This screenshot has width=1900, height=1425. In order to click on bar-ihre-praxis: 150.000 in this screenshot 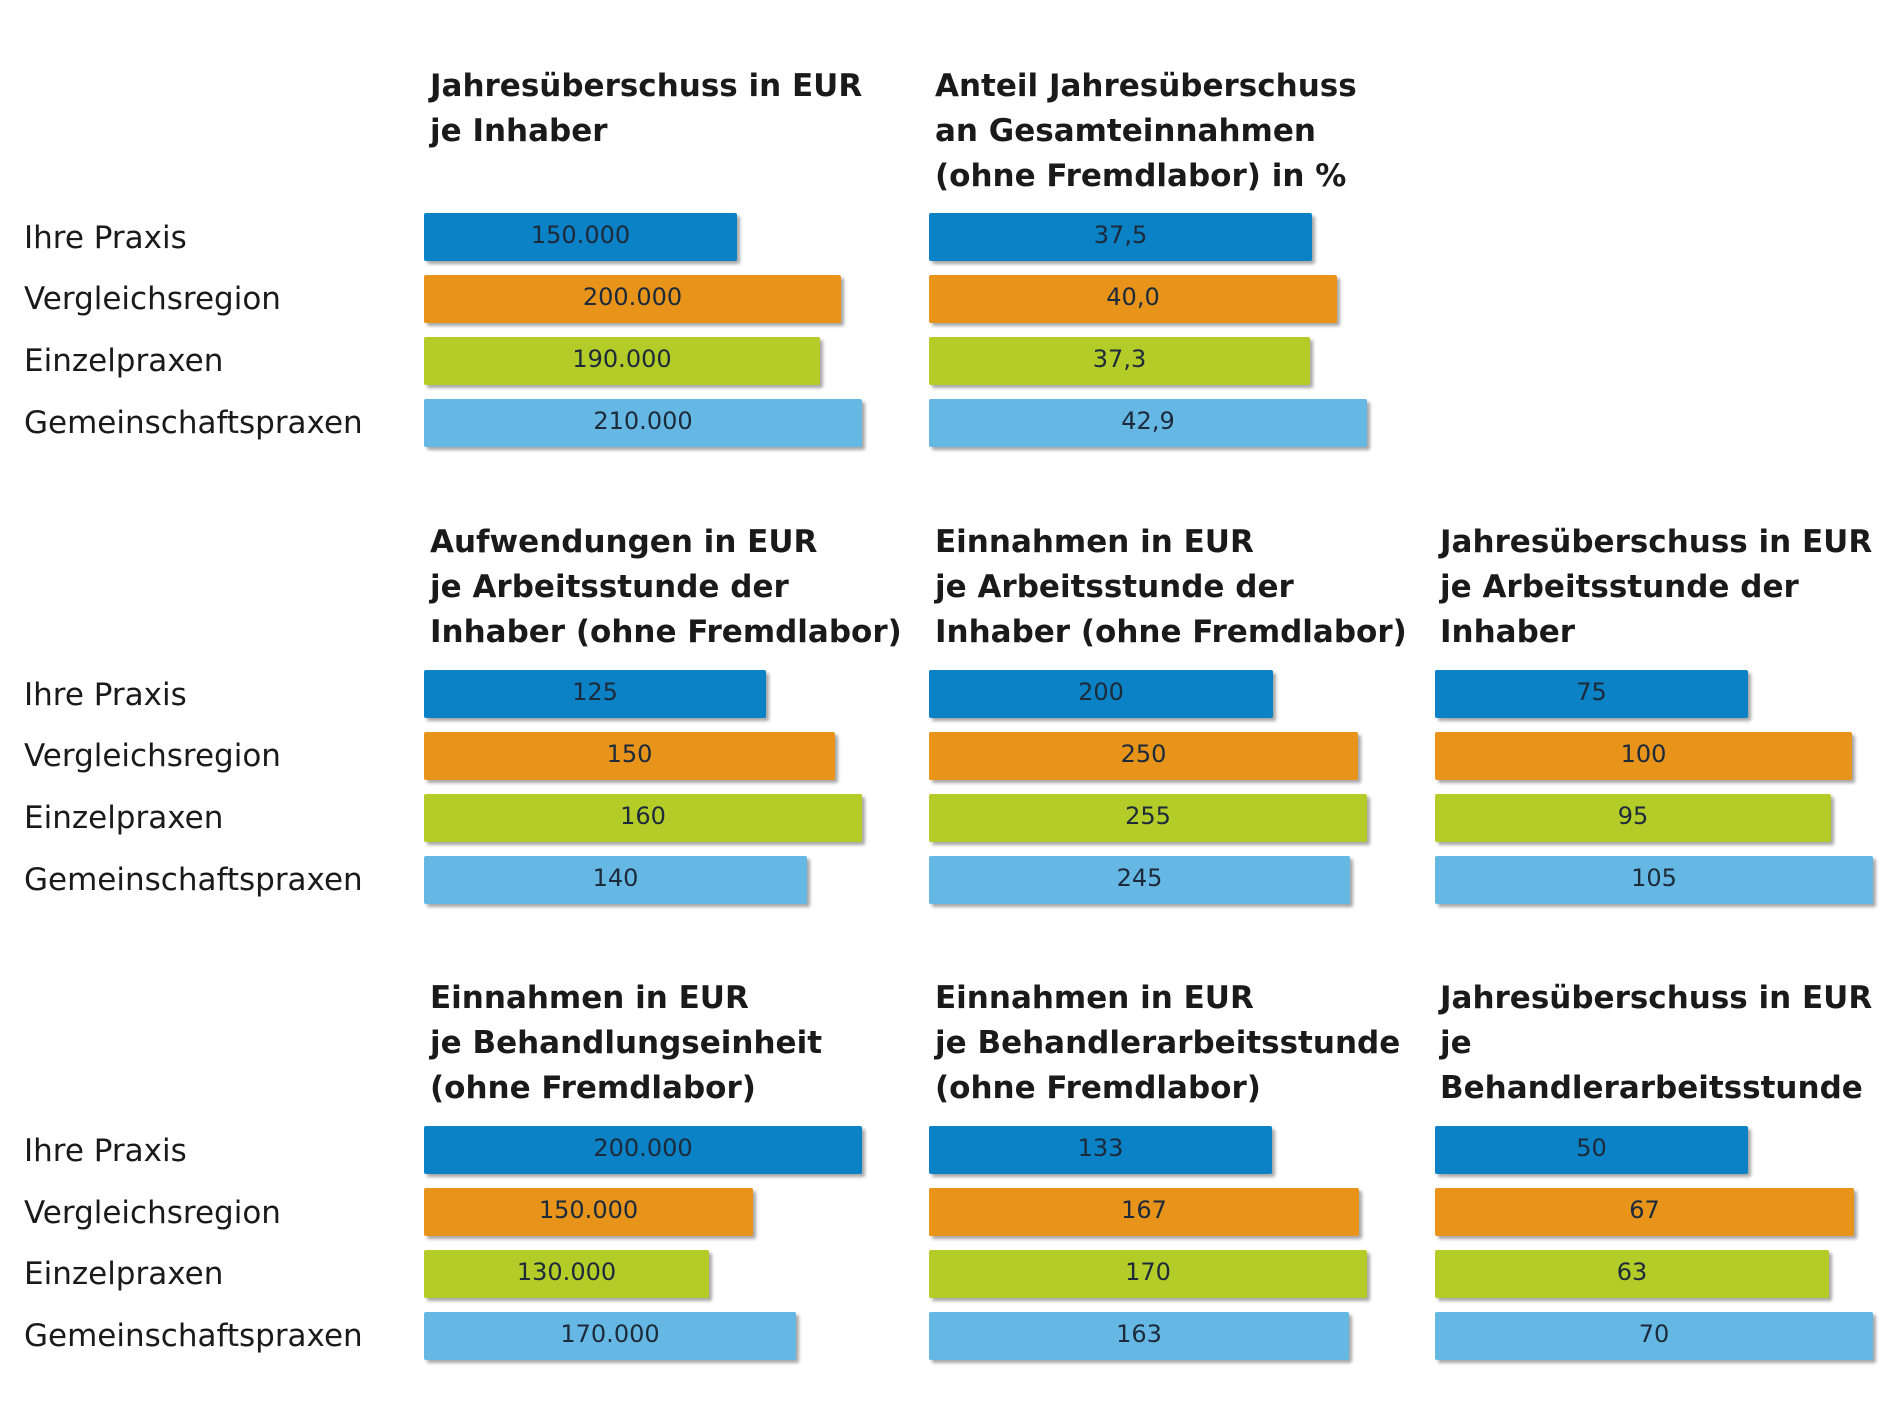, I will do `click(580, 237)`.